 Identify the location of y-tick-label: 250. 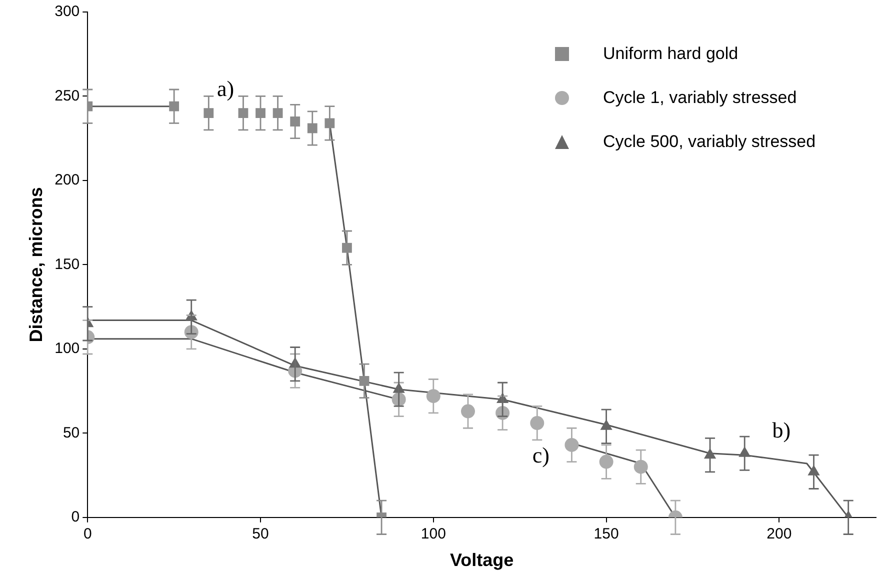
(67, 95).